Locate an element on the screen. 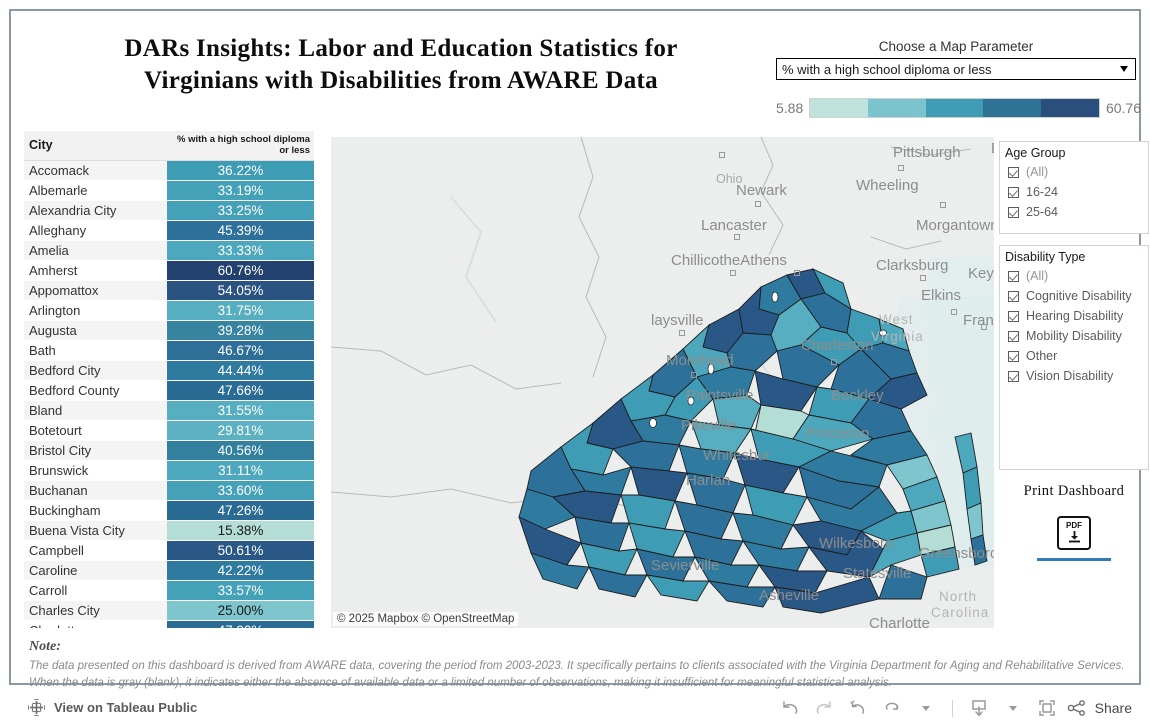  table-row: Arlington 31.75% is located at coordinates (169, 310).